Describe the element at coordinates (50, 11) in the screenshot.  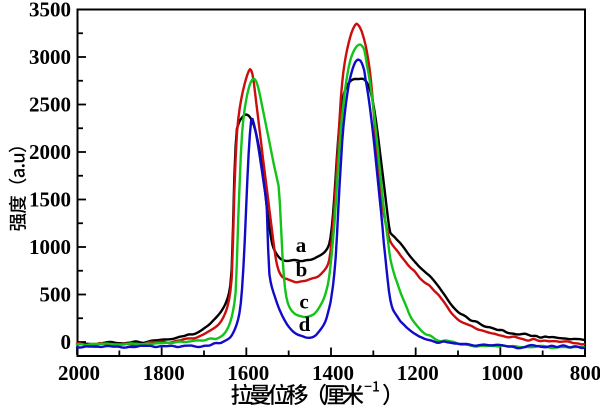
I see `svg-text: 3500` at that location.